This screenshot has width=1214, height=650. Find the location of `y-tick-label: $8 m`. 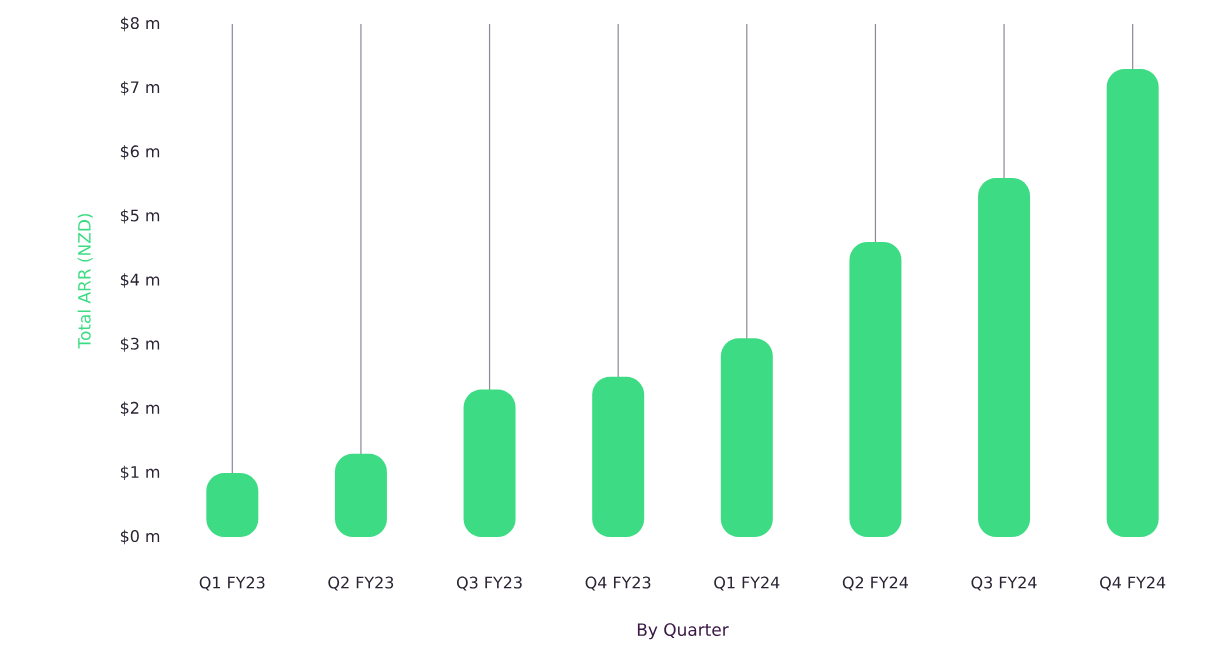

y-tick-label: $8 m is located at coordinates (140, 24).